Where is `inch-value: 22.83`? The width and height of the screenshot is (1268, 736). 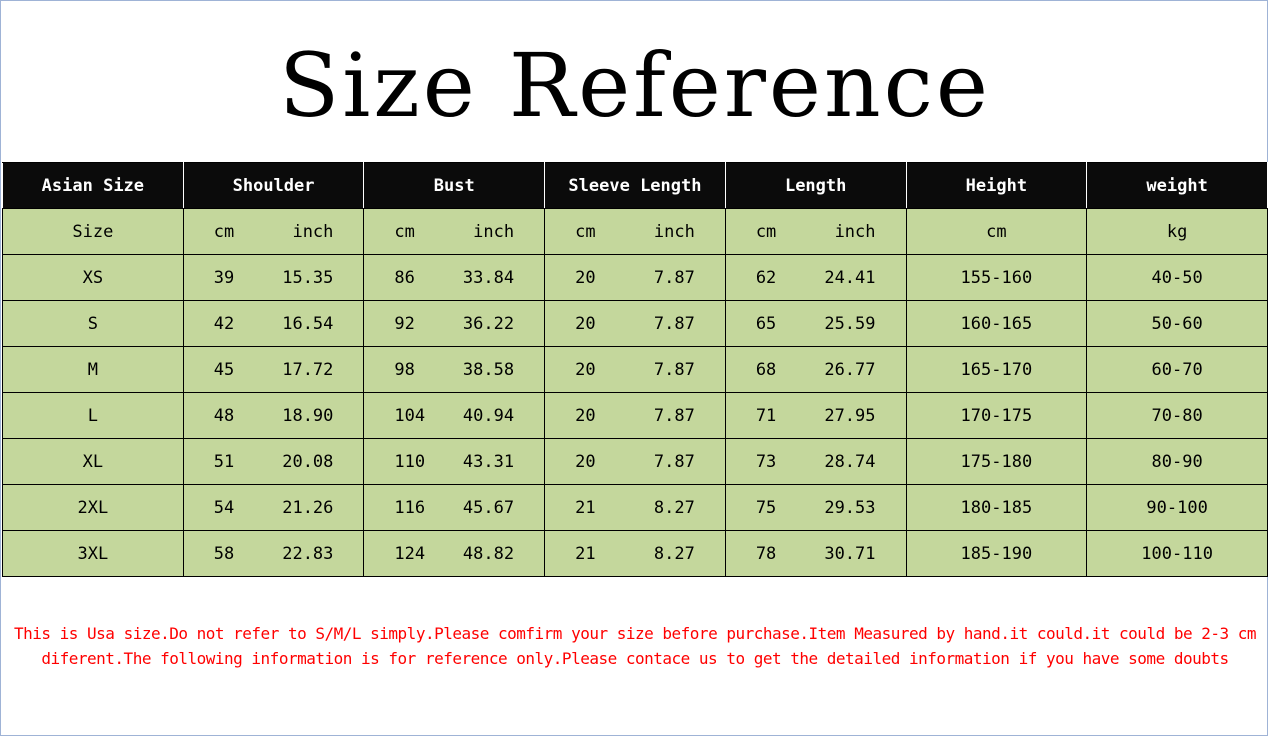
inch-value: 22.83 is located at coordinates (308, 553).